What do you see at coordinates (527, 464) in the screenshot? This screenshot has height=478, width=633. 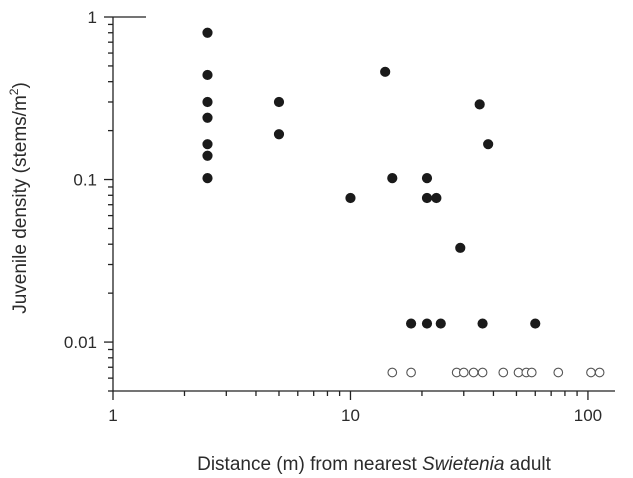 I see `x-axis-title-suffix: adult` at bounding box center [527, 464].